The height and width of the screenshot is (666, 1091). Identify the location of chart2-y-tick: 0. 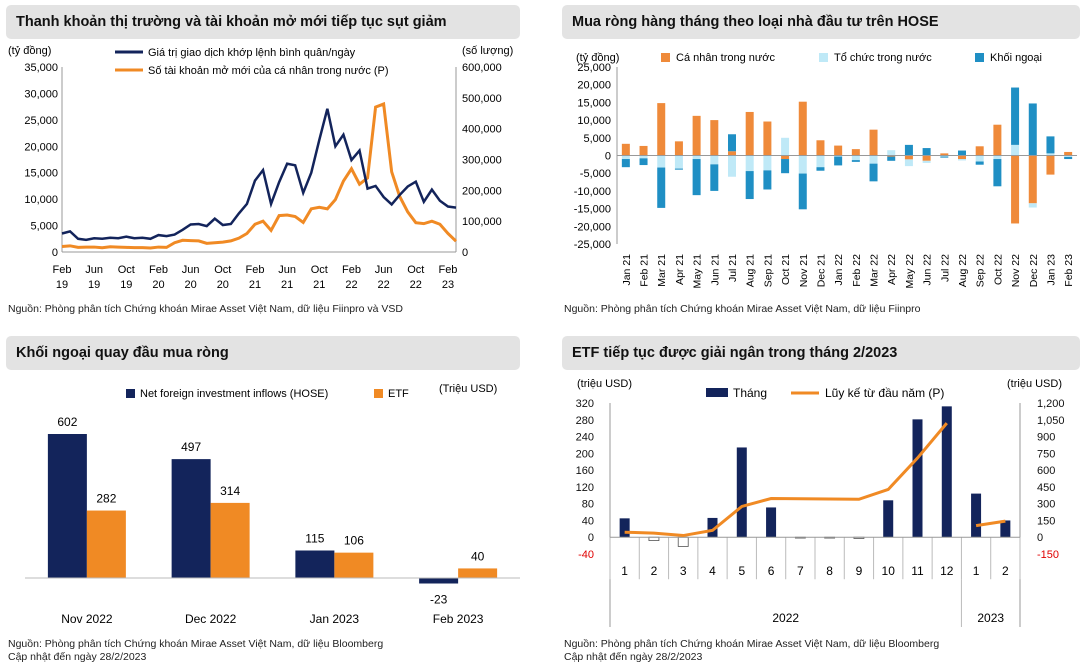
(608, 157).